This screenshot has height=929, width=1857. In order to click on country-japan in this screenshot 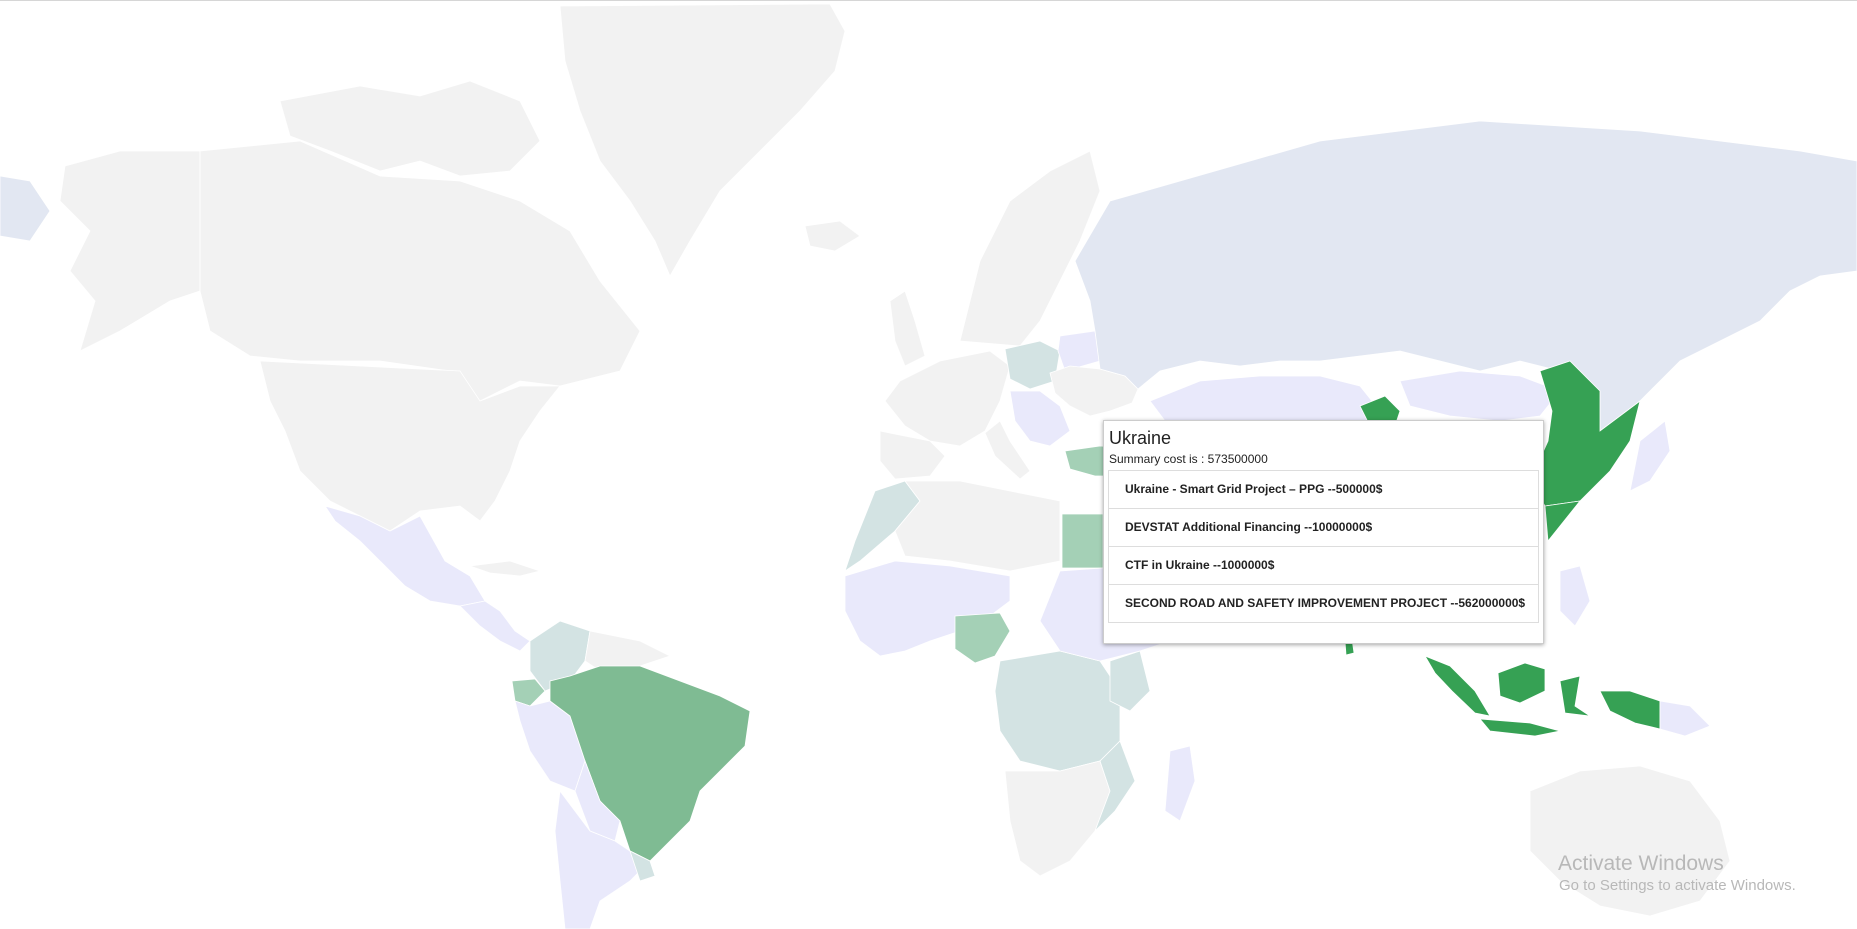, I will do `click(1650, 456)`.